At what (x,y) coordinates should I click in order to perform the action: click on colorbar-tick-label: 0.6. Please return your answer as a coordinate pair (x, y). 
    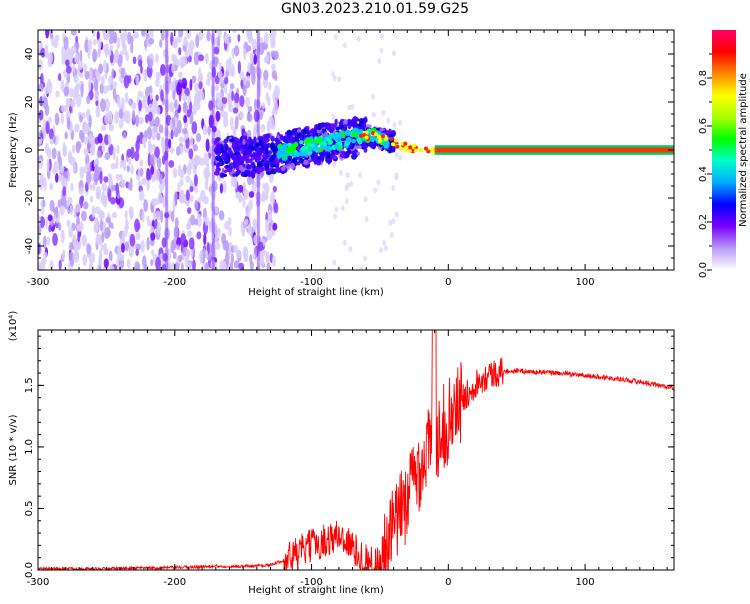
    Looking at the image, I should click on (703, 126).